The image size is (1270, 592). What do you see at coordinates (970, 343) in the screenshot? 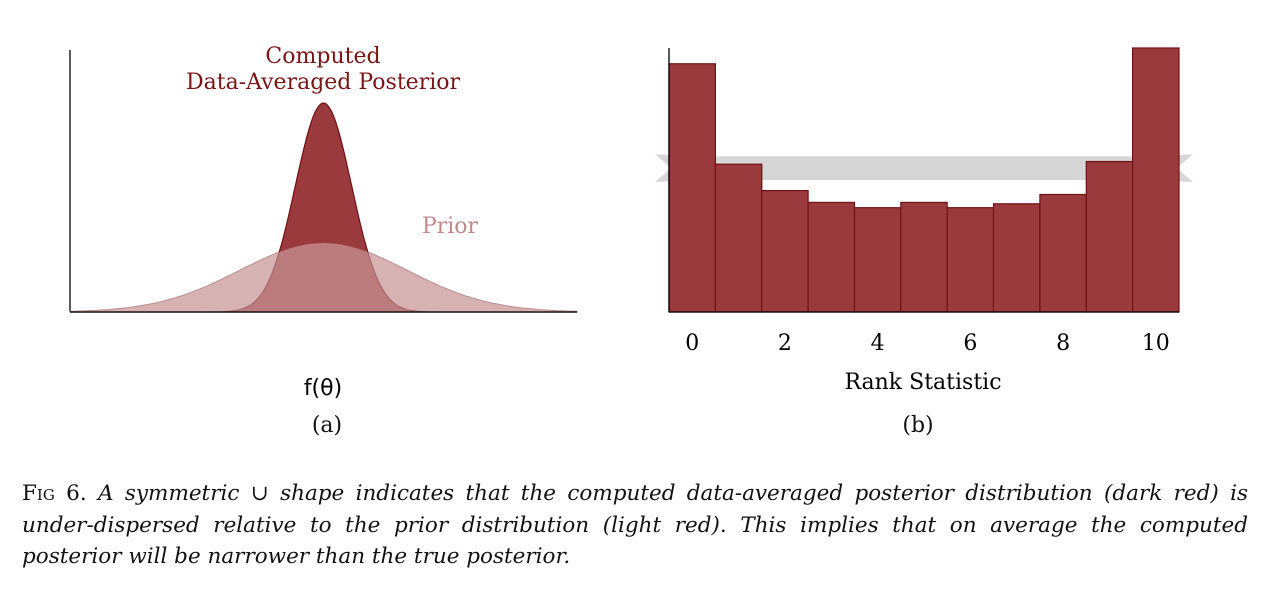
I see `x-tick-label-6: 6` at bounding box center [970, 343].